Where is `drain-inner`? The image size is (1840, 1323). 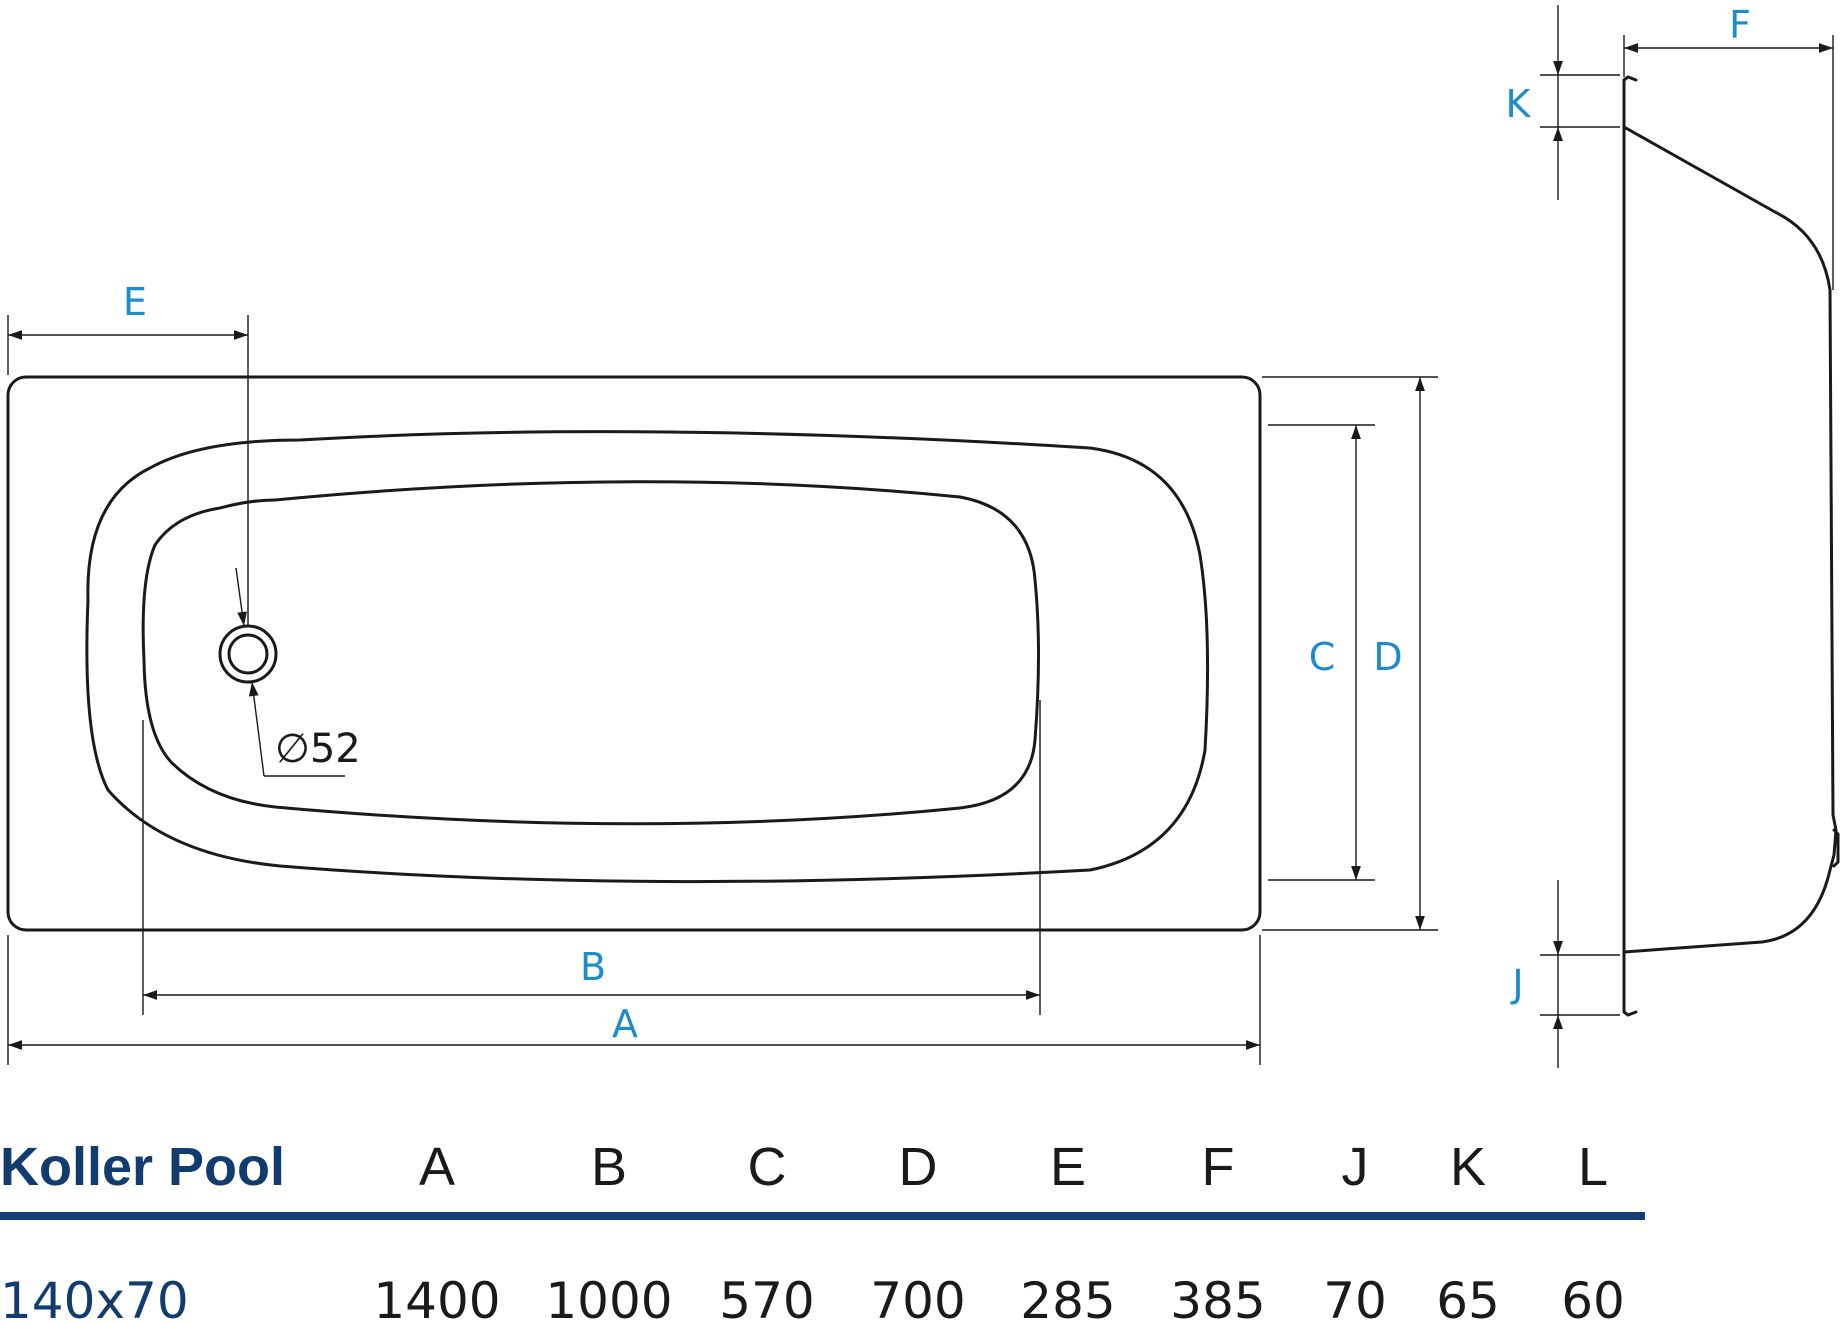
drain-inner is located at coordinates (248, 654).